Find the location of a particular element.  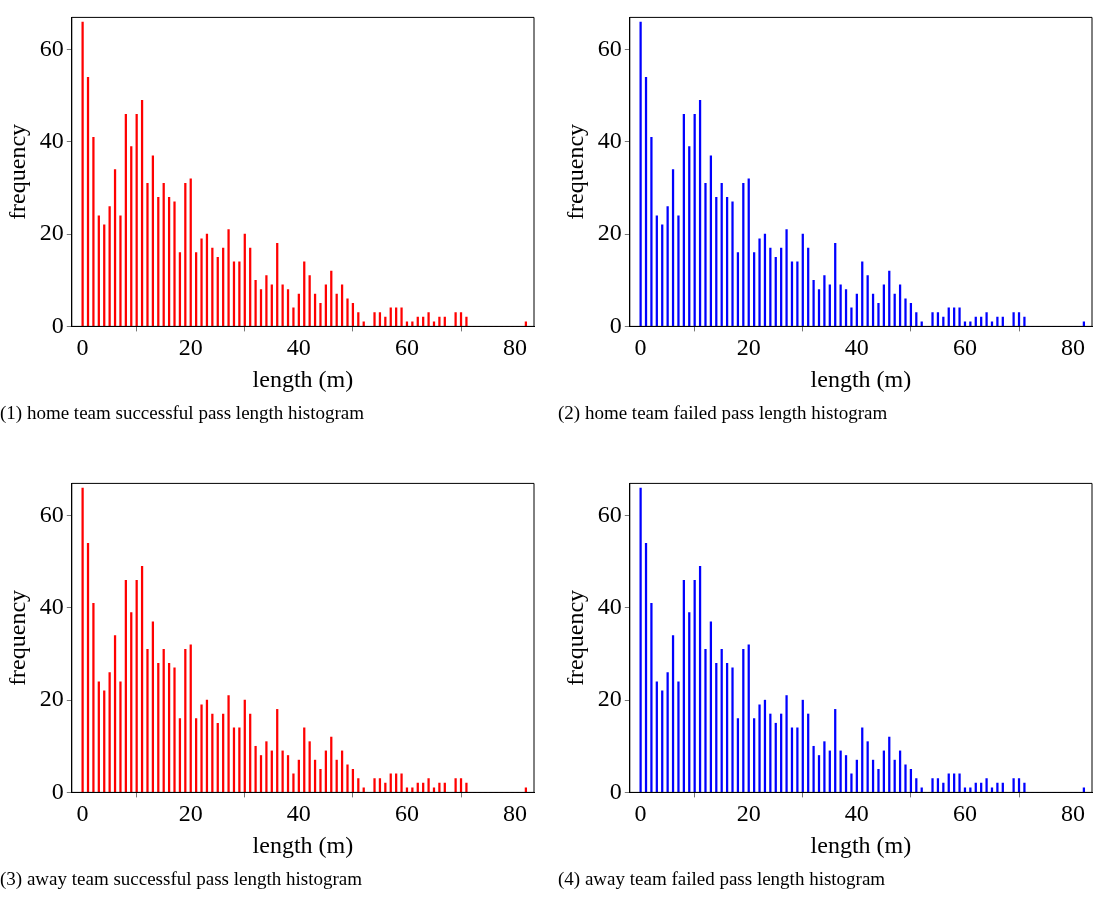

text: (3) away team successful pass length histogram is located at coordinates (181, 879).